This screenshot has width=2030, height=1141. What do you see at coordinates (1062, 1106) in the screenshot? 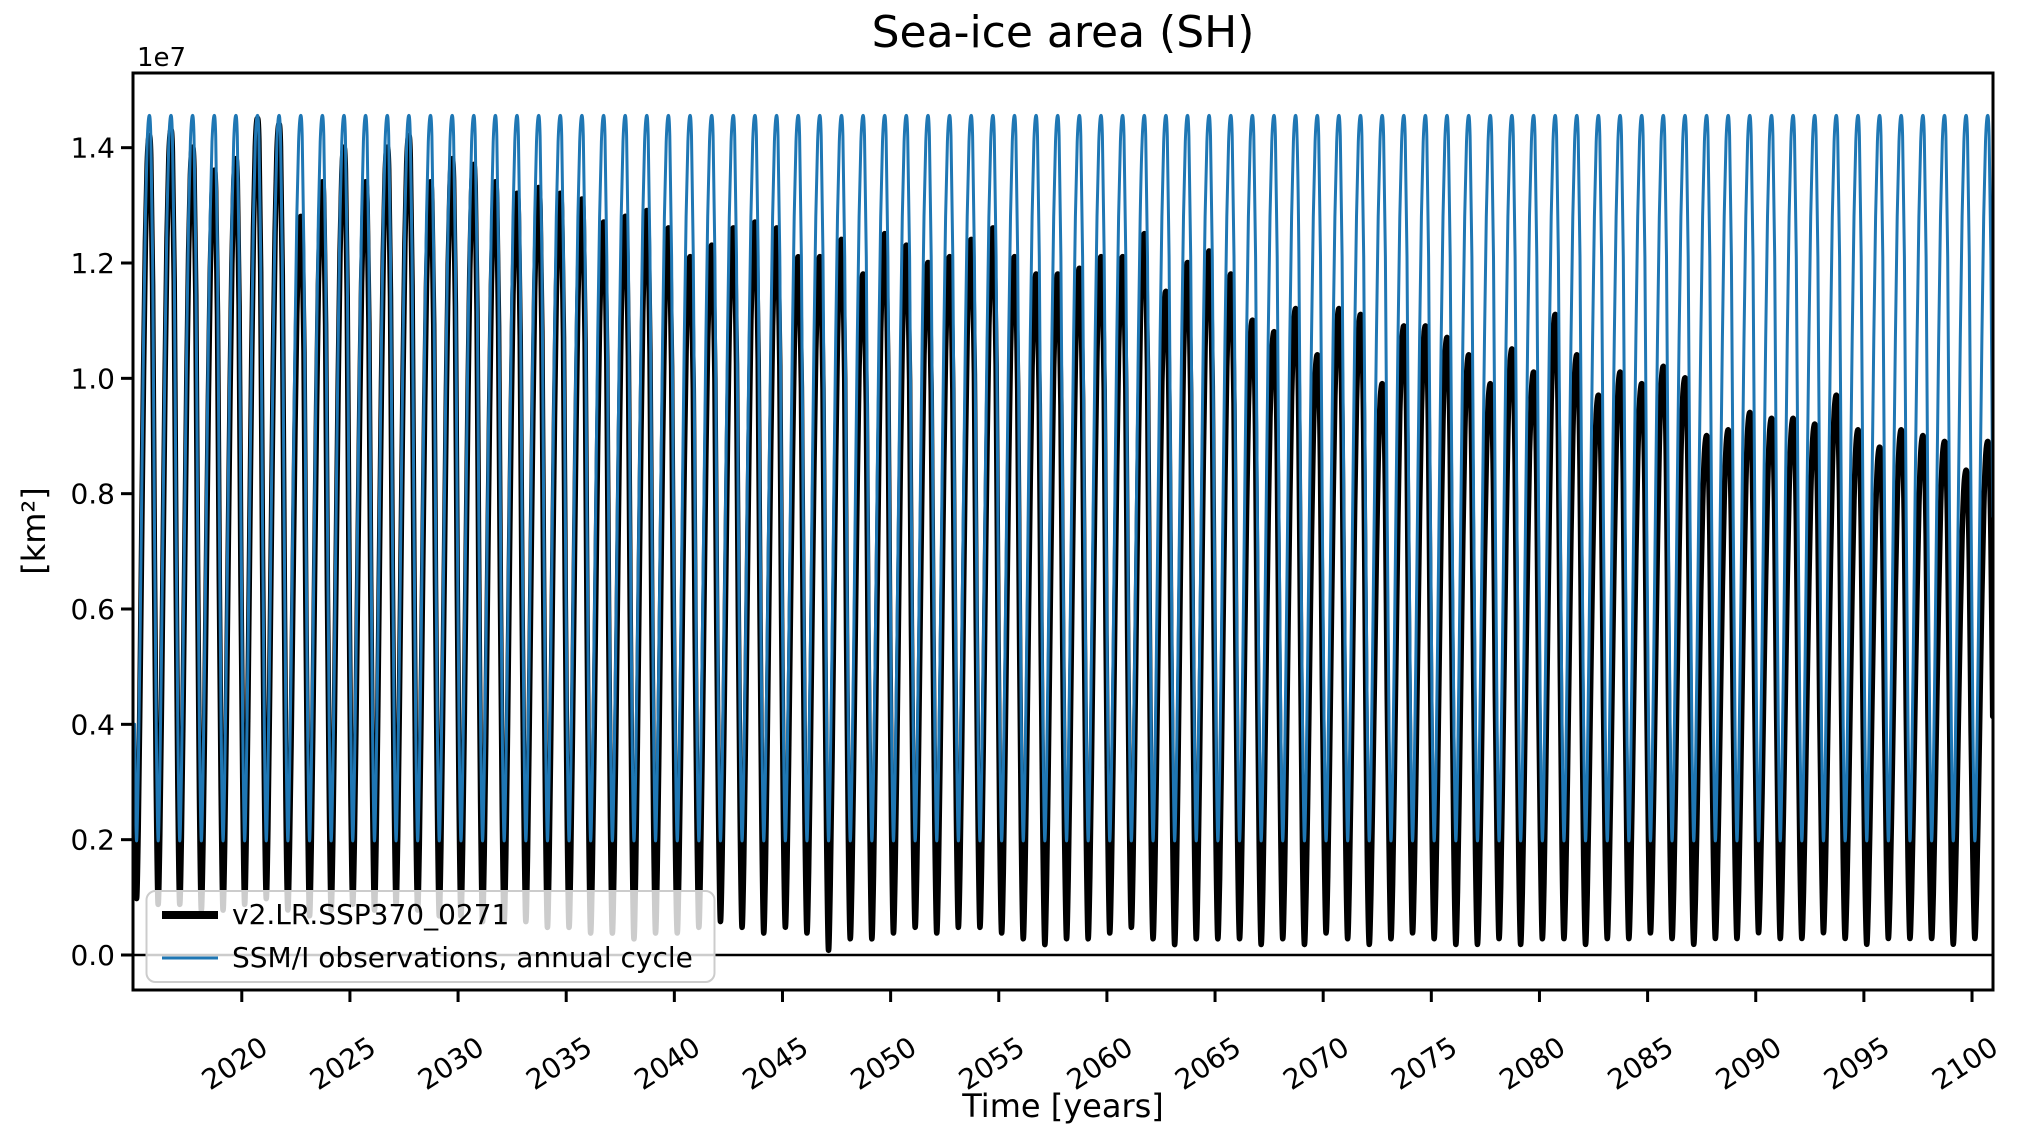
I see `x-axis-label: Time [years]` at bounding box center [1062, 1106].